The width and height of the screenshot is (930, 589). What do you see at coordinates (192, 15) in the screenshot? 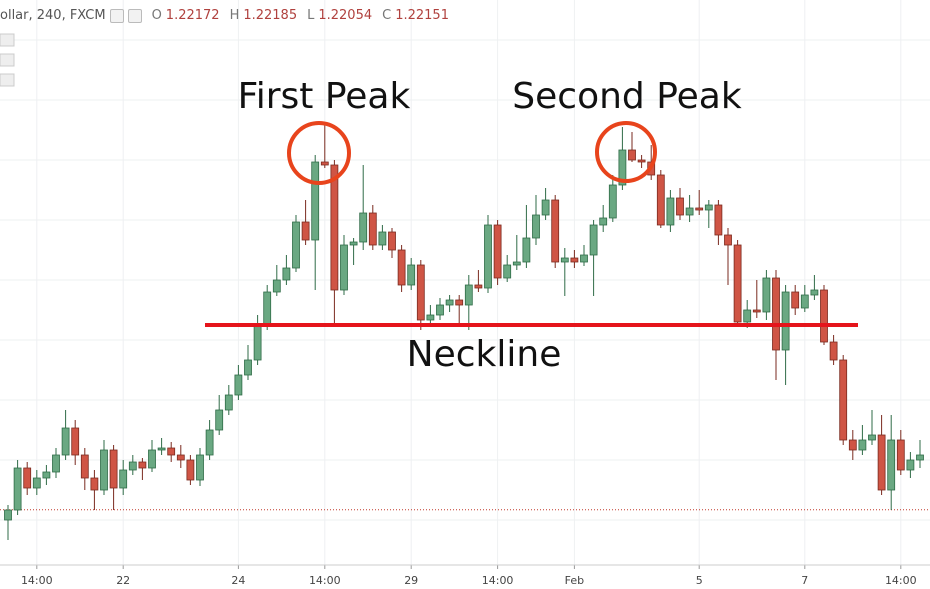
I see `ohlc-value: 1.22172` at bounding box center [192, 15].